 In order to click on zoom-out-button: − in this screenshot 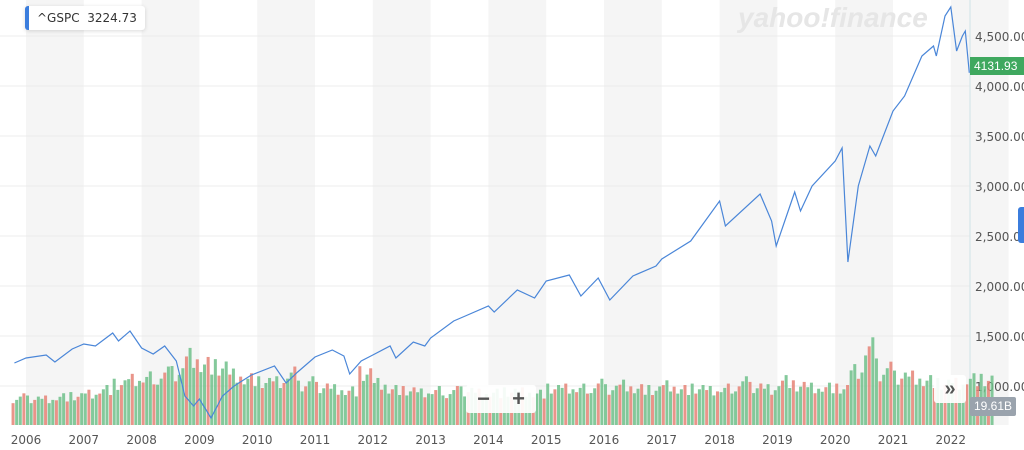, I will do `click(483, 399)`.